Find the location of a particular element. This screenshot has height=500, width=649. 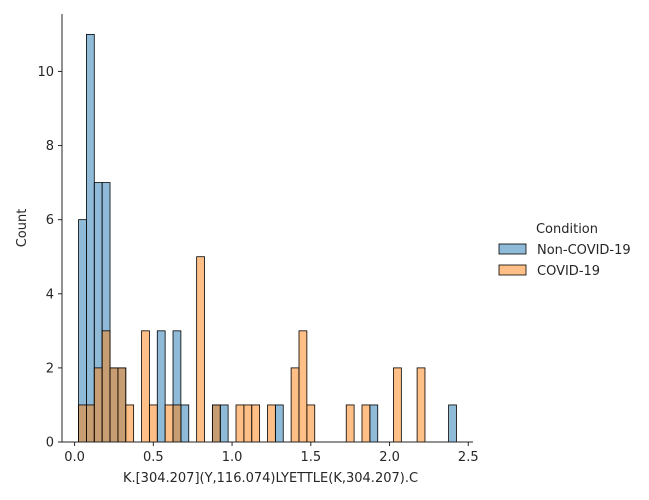

legend-label-non-covid: Non-COVID-19 is located at coordinates (584, 250).